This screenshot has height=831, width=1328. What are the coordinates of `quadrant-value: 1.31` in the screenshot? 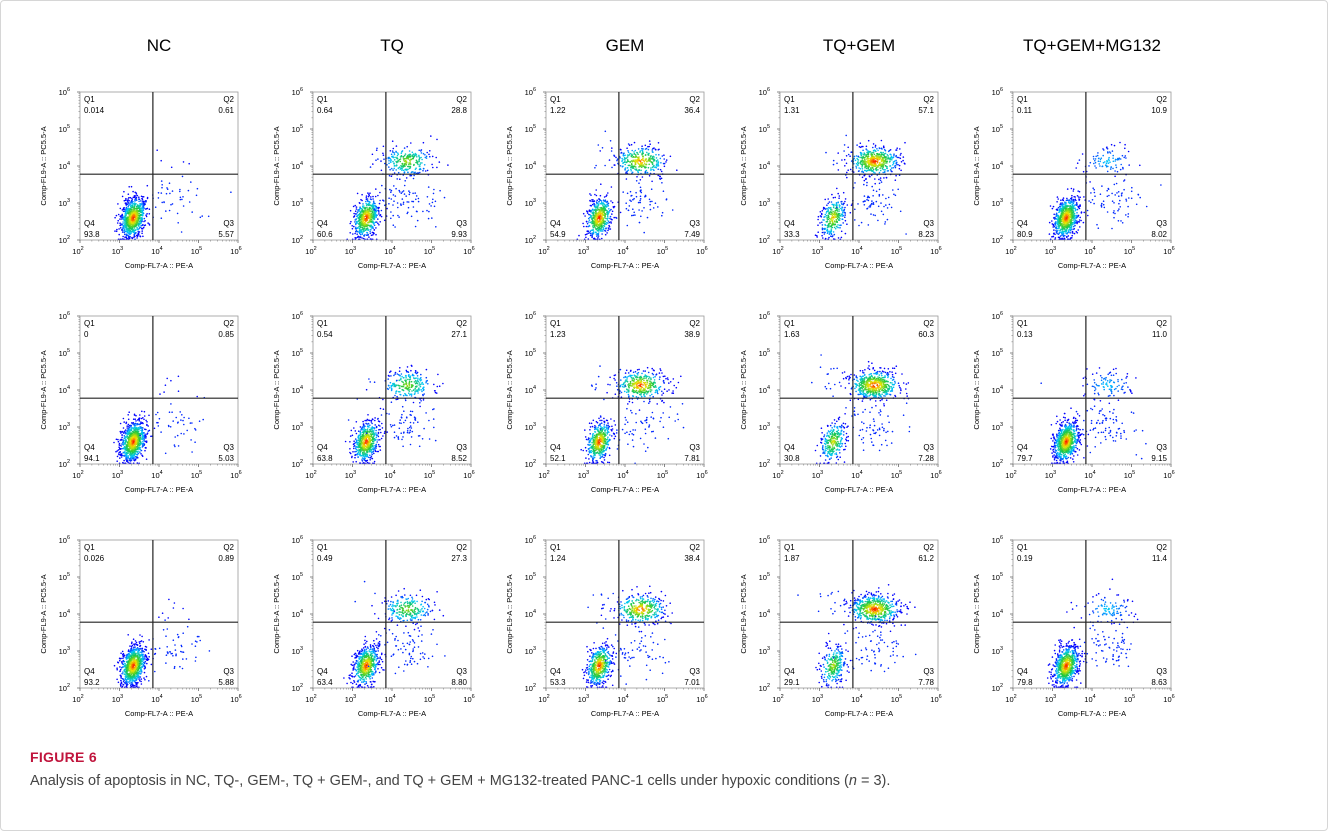 It's located at (792, 110).